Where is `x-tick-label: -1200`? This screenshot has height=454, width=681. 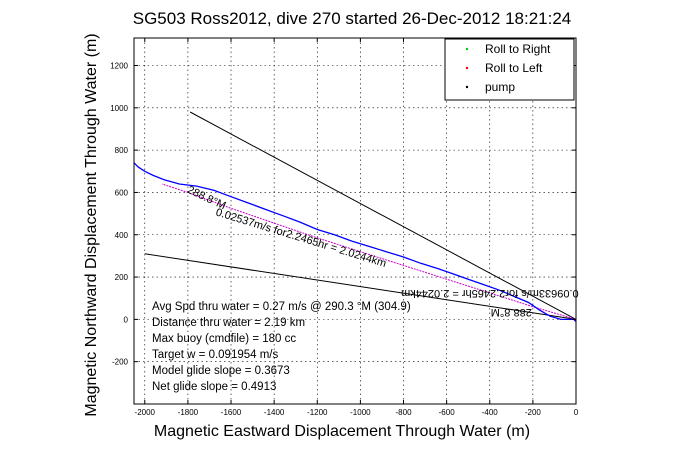 x-tick-label: -1200 is located at coordinates (317, 412).